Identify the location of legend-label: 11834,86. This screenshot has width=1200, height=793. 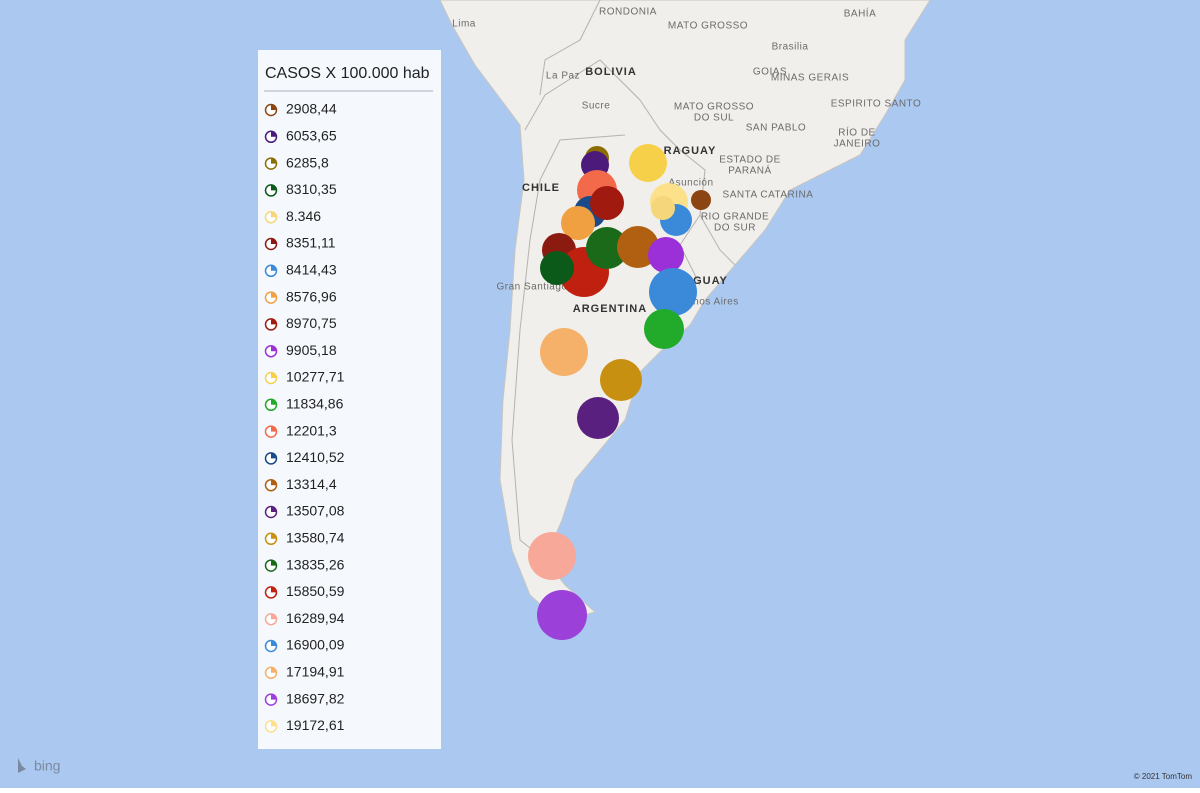
(315, 404).